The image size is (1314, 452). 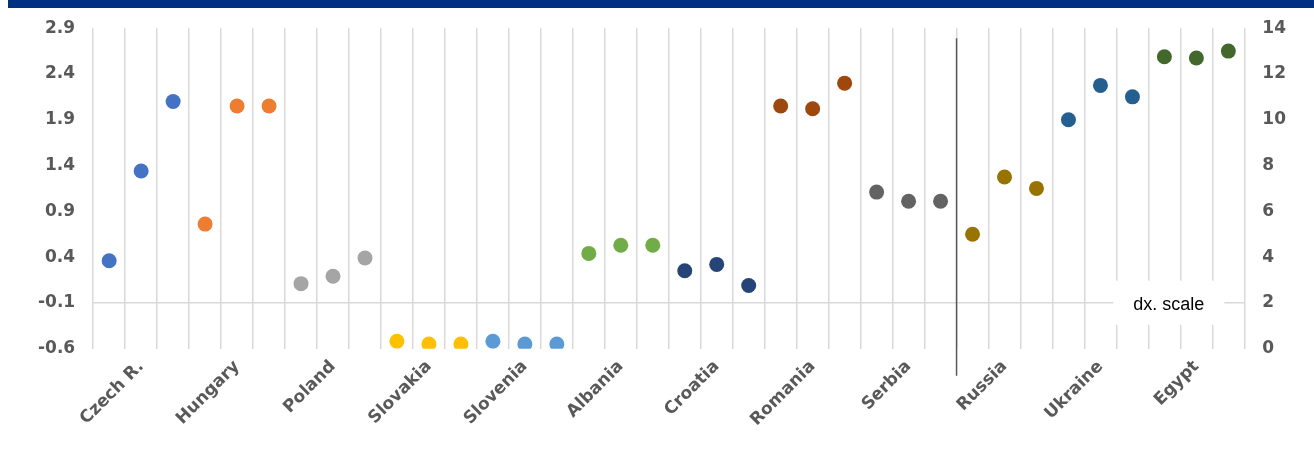 I want to click on y2-tick-label: 14, so click(x=1274, y=26).